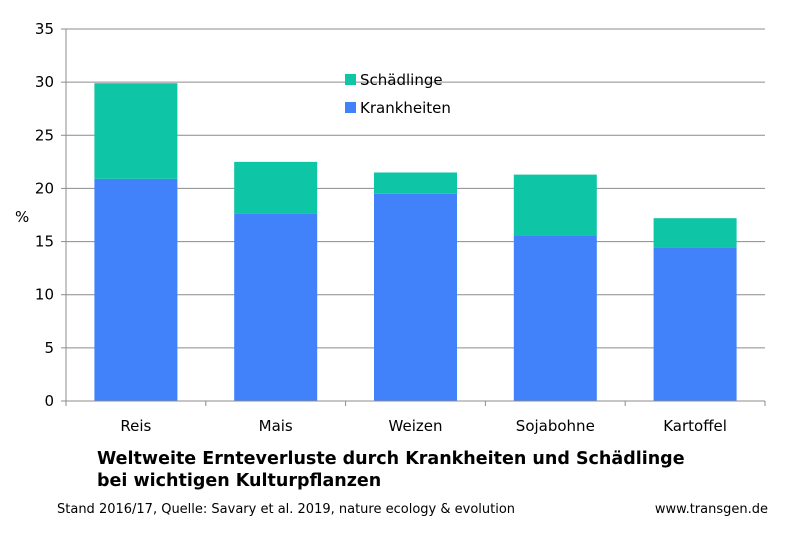 The width and height of the screenshot is (800, 534). What do you see at coordinates (44, 295) in the screenshot?
I see `y-tick-label: 10` at bounding box center [44, 295].